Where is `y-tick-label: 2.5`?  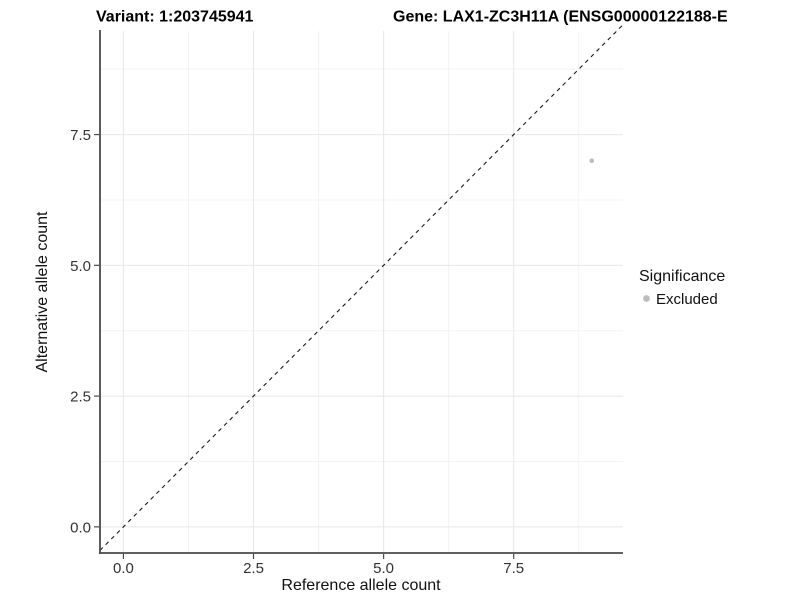
y-tick-label: 2.5 is located at coordinates (80, 397).